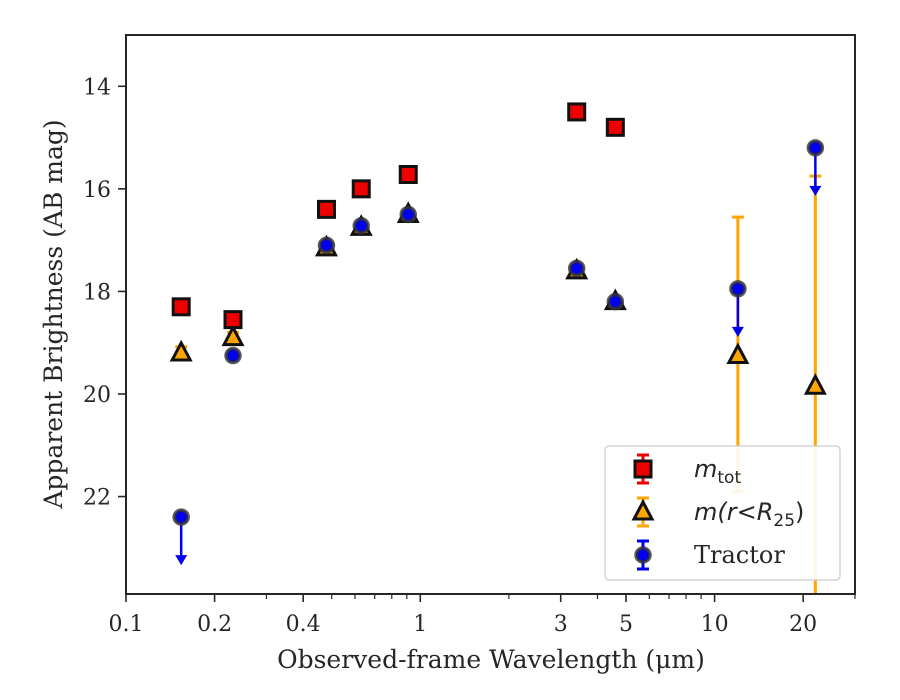 This screenshot has height=700, width=900. What do you see at coordinates (739, 555) in the screenshot?
I see `legend-label: Tractor` at bounding box center [739, 555].